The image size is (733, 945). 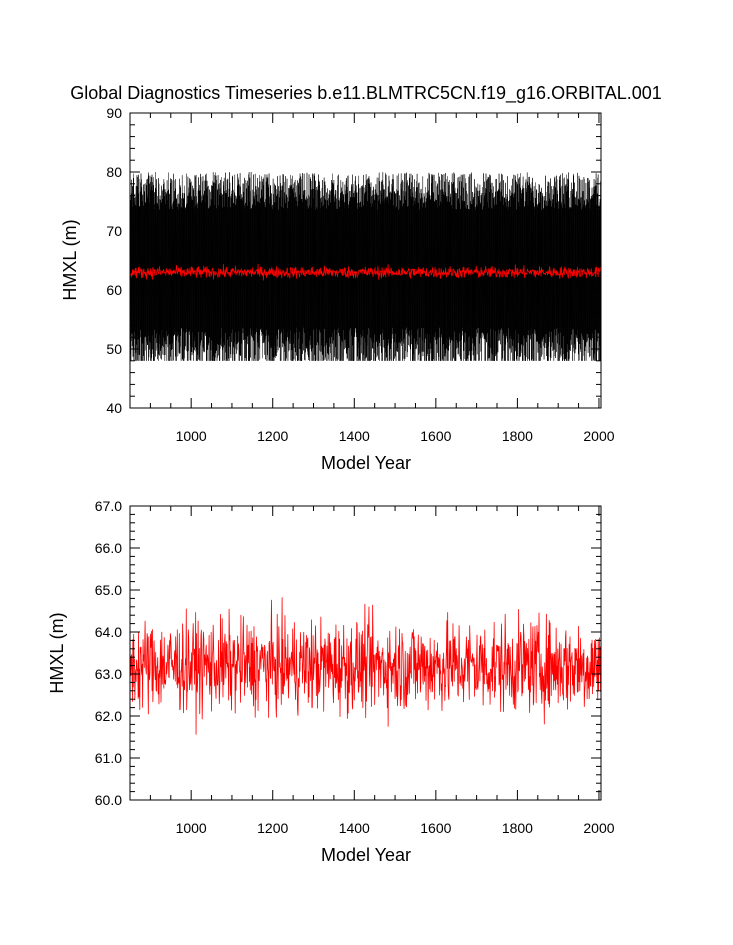 What do you see at coordinates (114, 290) in the screenshot?
I see `top-y-tick-label-2: 60` at bounding box center [114, 290].